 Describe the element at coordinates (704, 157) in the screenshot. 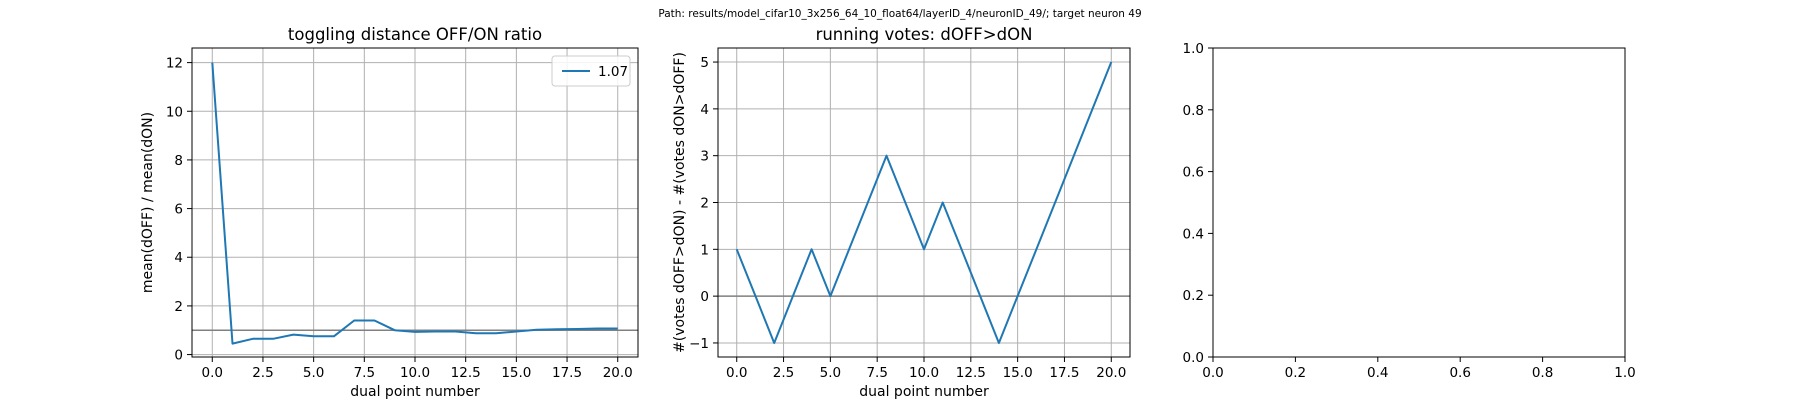

I see `chart-2-y-tick-label-4: 3` at that location.